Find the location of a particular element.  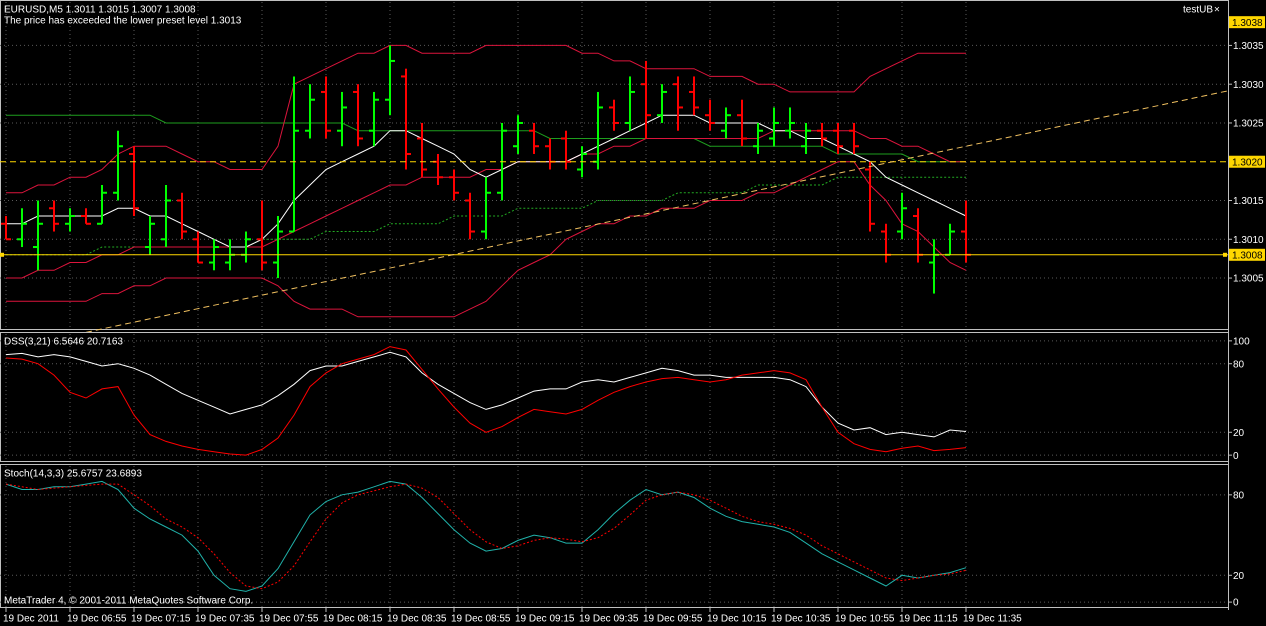

y-tick-label: 1.3010 is located at coordinates (1248, 240).